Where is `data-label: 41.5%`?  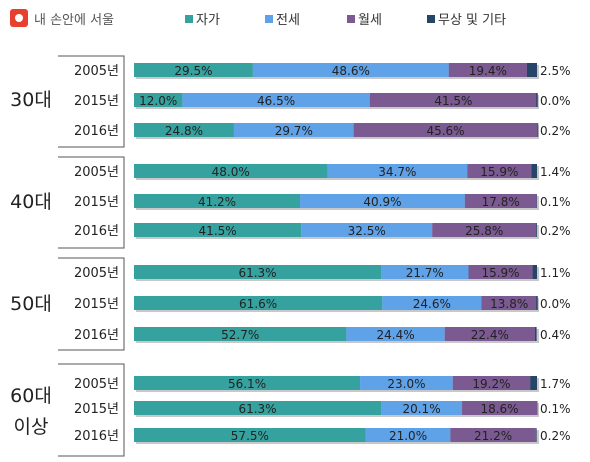 data-label: 41.5% is located at coordinates (218, 231).